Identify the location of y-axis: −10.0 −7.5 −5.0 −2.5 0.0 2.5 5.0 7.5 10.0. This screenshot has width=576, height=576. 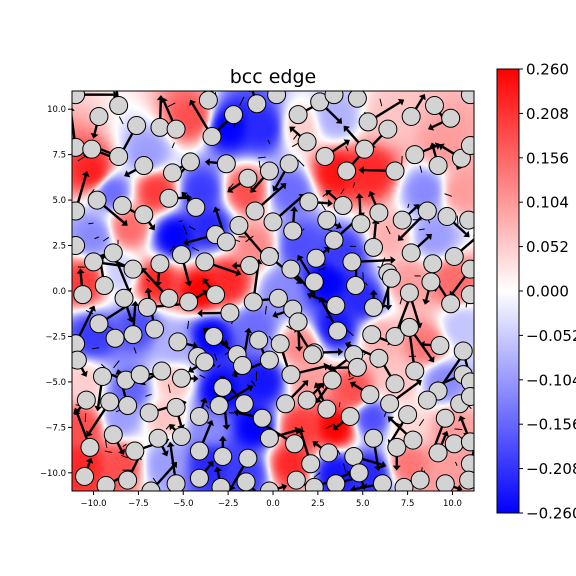
(56, 292).